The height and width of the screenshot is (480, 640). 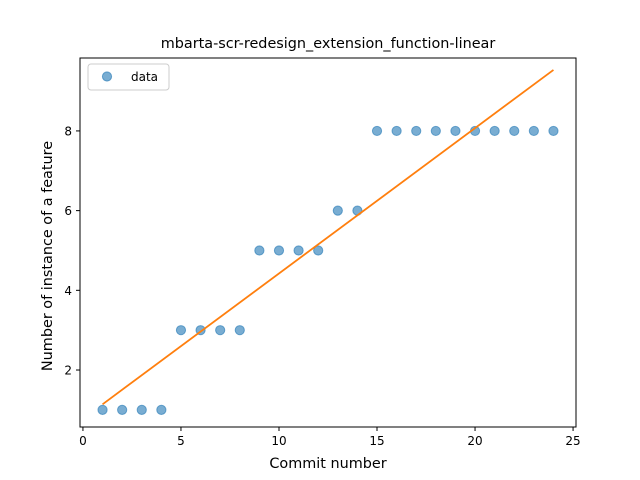 What do you see at coordinates (68, 131) in the screenshot?
I see `y-tick-label: 8` at bounding box center [68, 131].